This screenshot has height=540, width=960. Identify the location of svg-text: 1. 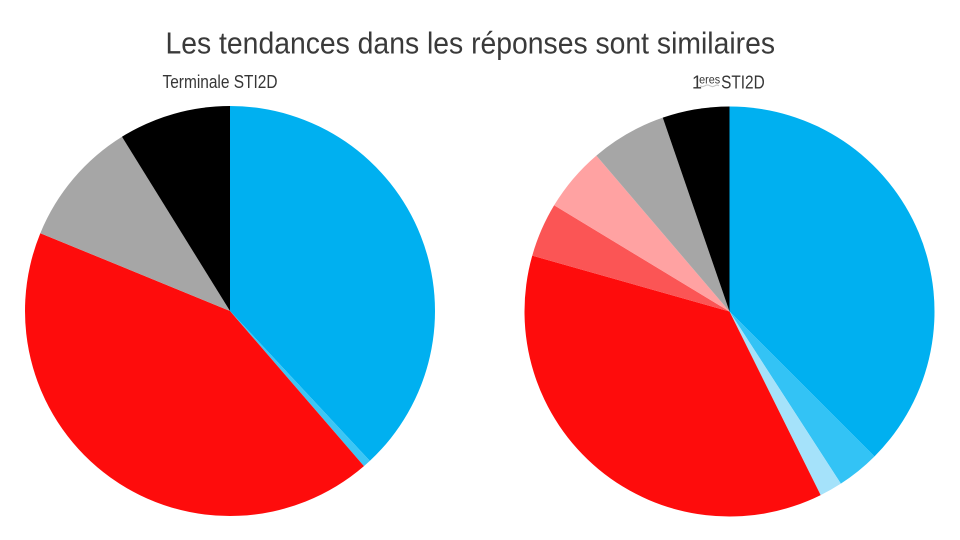
(697, 82).